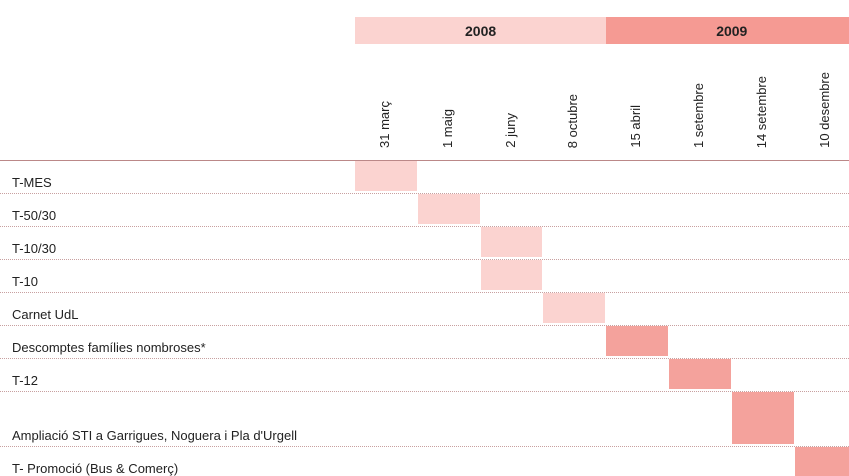  What do you see at coordinates (25, 380) in the screenshot?
I see `row-label: T-12` at bounding box center [25, 380].